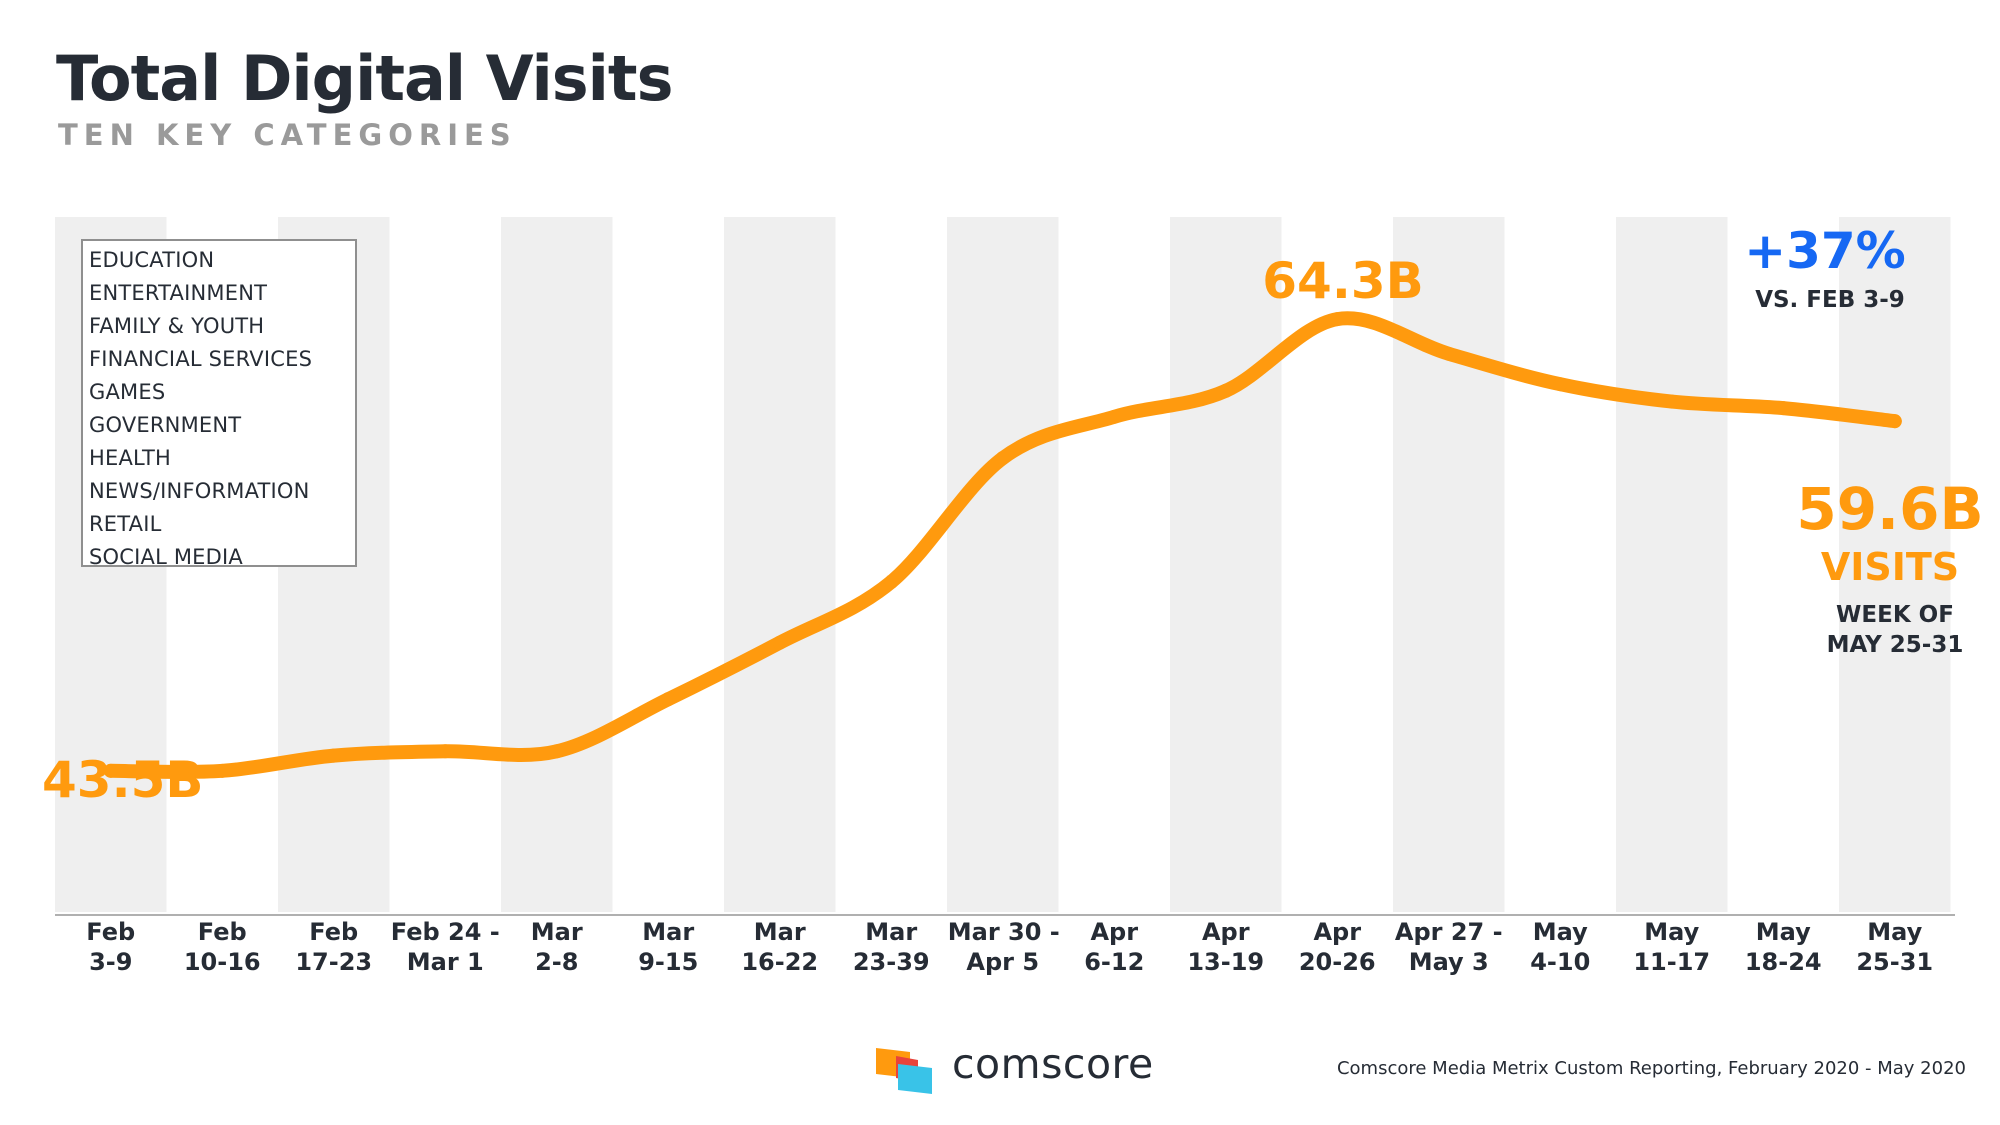  What do you see at coordinates (222, 962) in the screenshot?
I see `x-tick-label-line2: 10-16` at bounding box center [222, 962].